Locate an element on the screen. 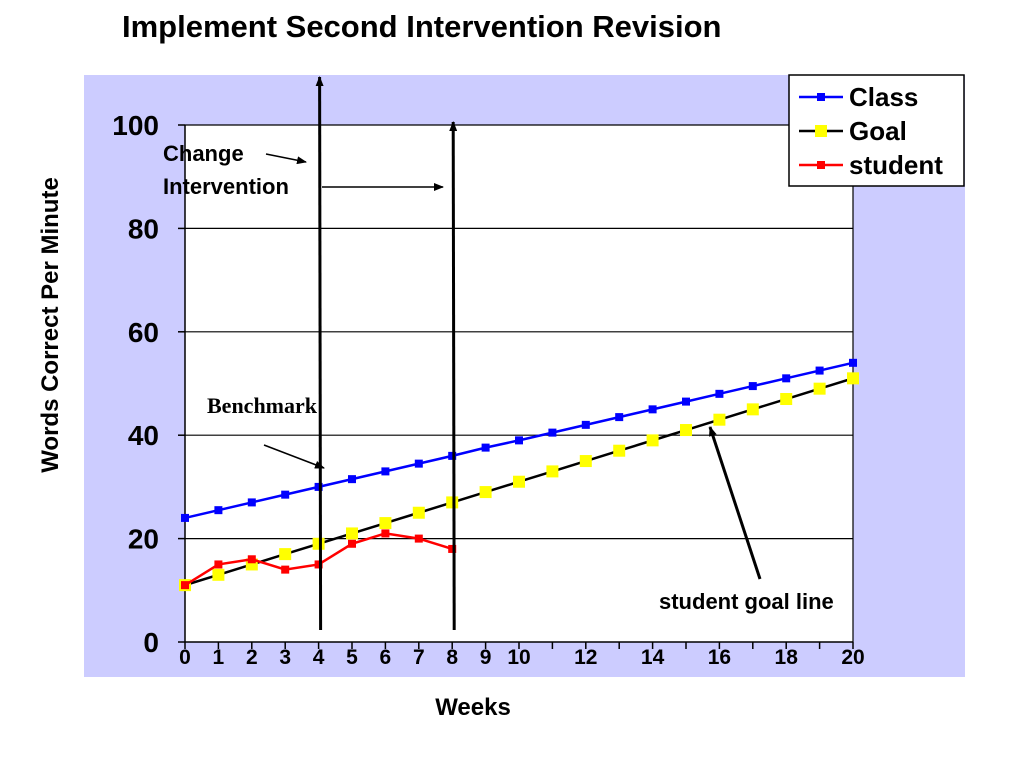 The height and width of the screenshot is (768, 1024). annotation-benchmark: Benchmark is located at coordinates (262, 405).